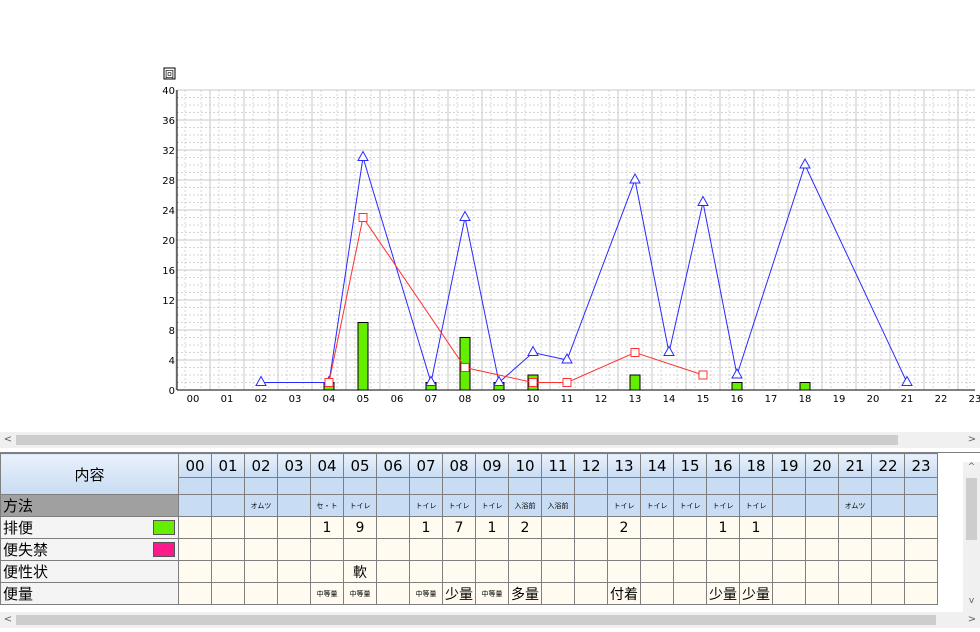 The height and width of the screenshot is (632, 980). Describe the element at coordinates (624, 593) in the screenshot. I see `table-cell: 付着` at that location.